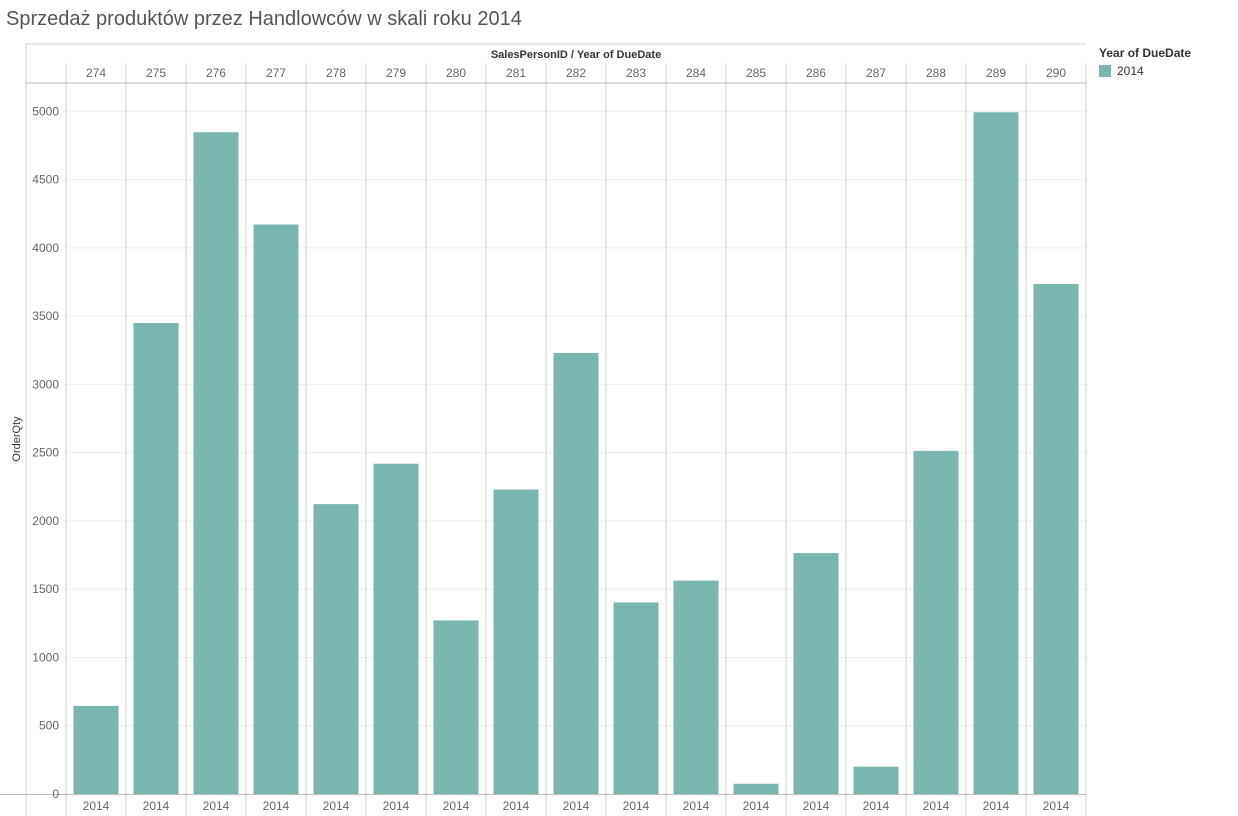  I want to click on category-label: 283, so click(636, 73).